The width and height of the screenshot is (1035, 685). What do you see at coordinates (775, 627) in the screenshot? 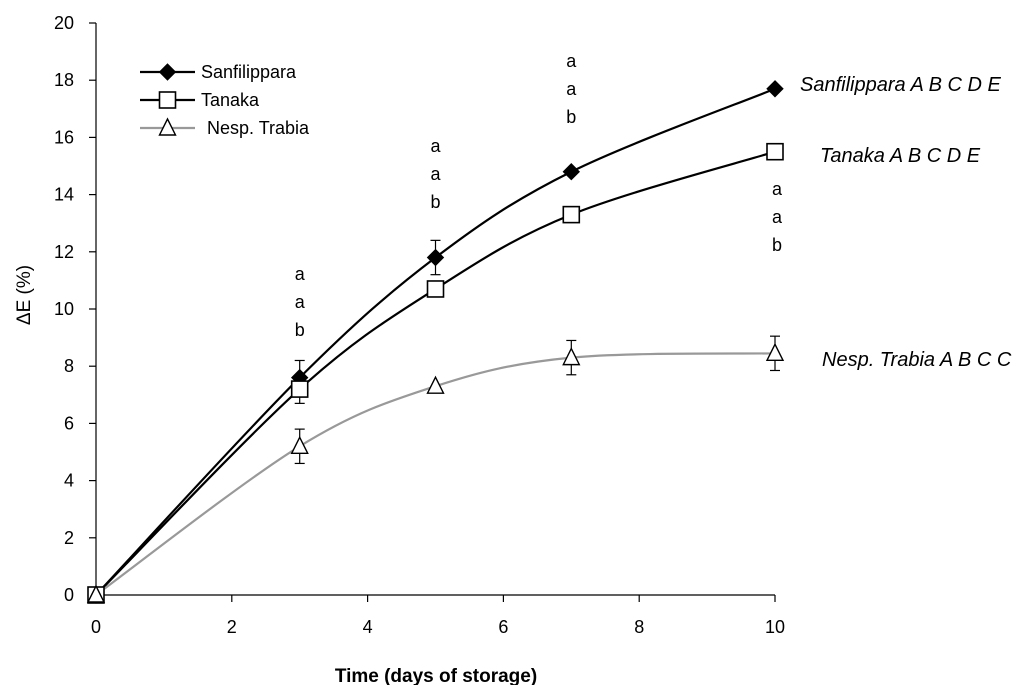
I see `x-tick-label: 10` at bounding box center [775, 627].